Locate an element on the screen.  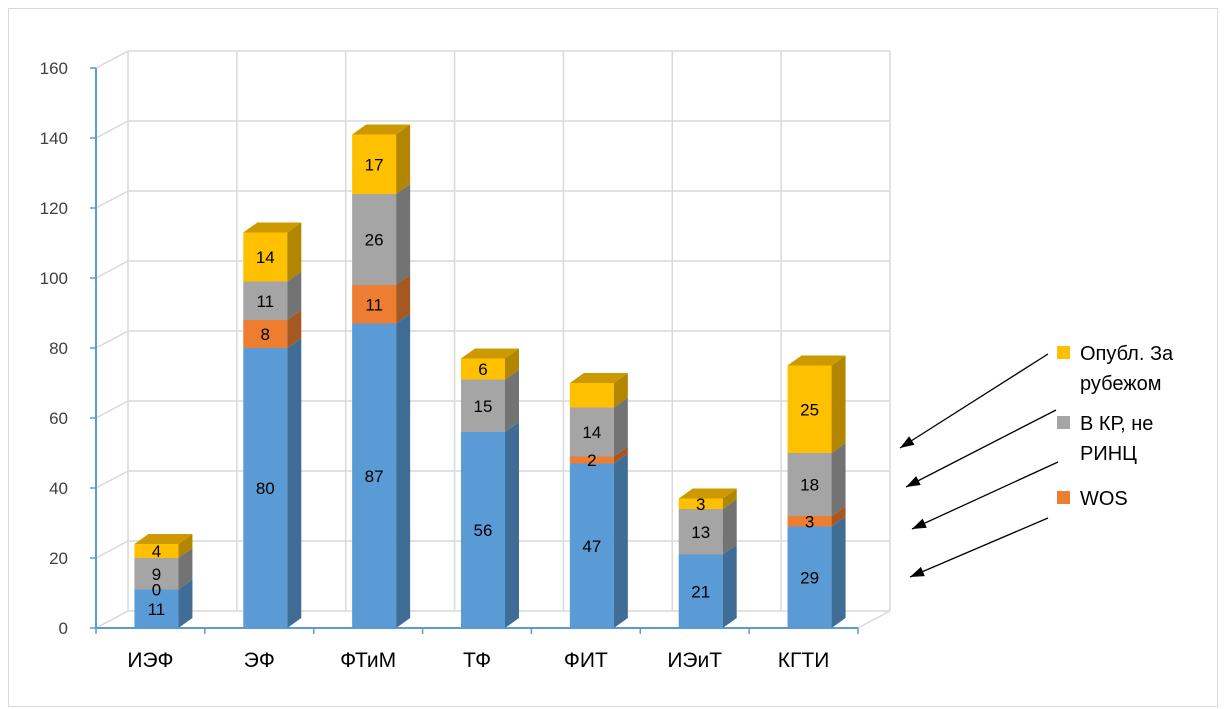
data-label: 4 is located at coordinates (156, 551).